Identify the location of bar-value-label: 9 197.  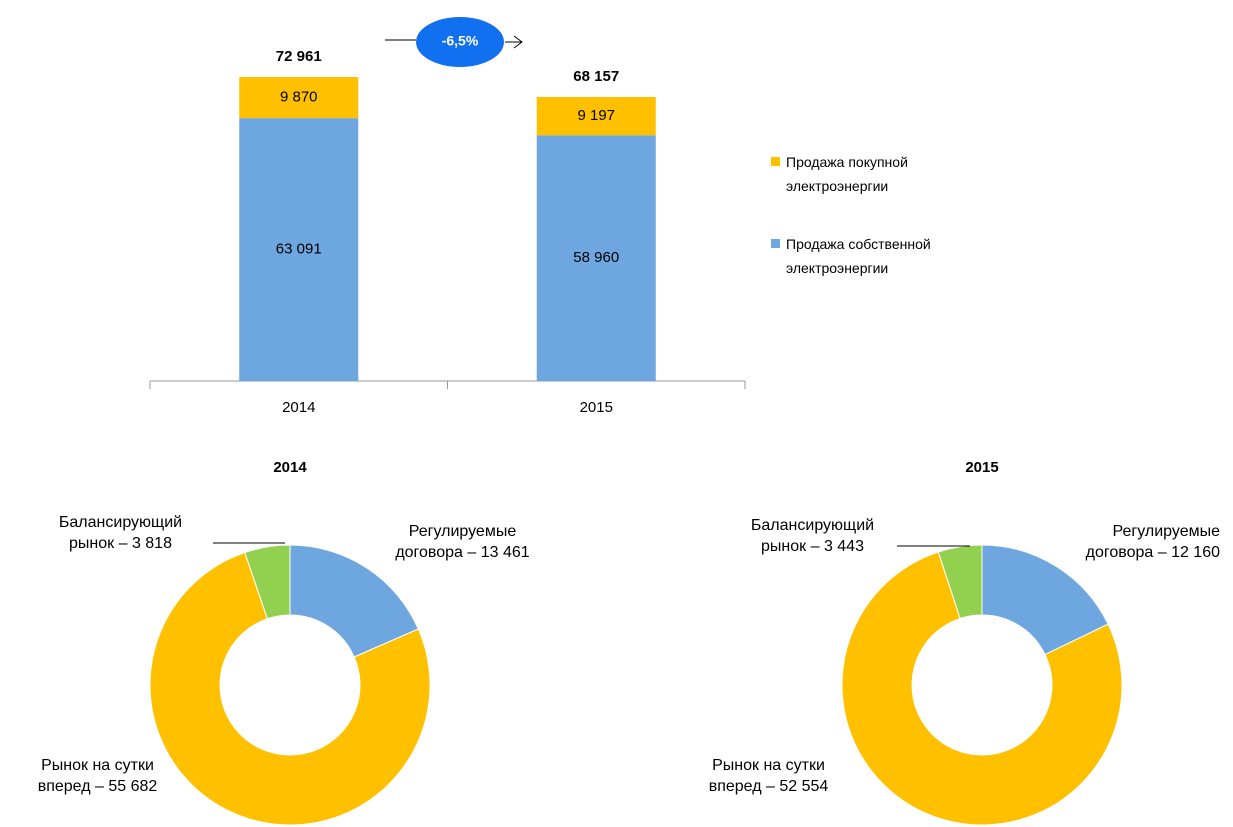
(596, 115).